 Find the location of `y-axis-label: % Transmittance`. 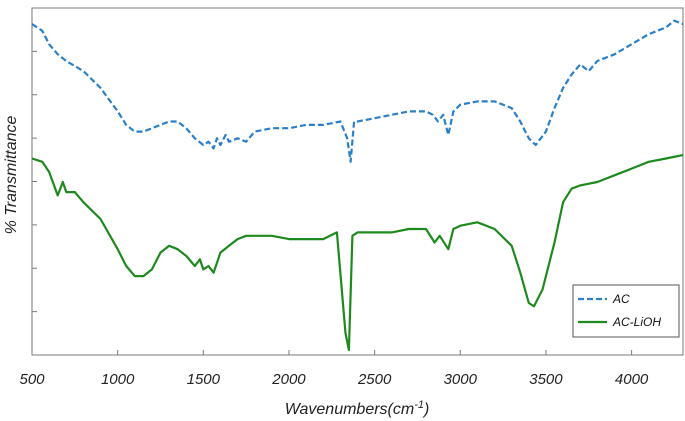

y-axis-label: % Transmittance is located at coordinates (11, 174).